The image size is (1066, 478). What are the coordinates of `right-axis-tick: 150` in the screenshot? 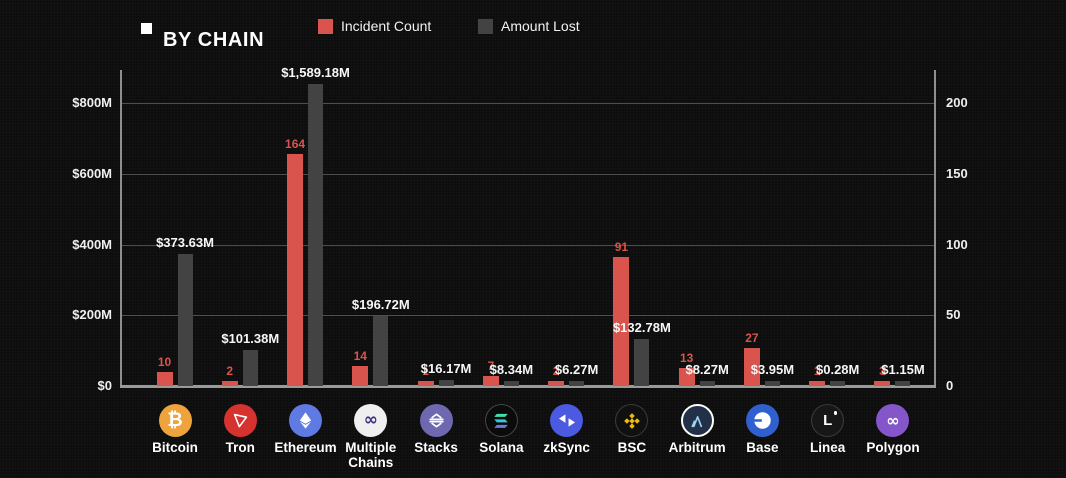 It's located at (957, 173).